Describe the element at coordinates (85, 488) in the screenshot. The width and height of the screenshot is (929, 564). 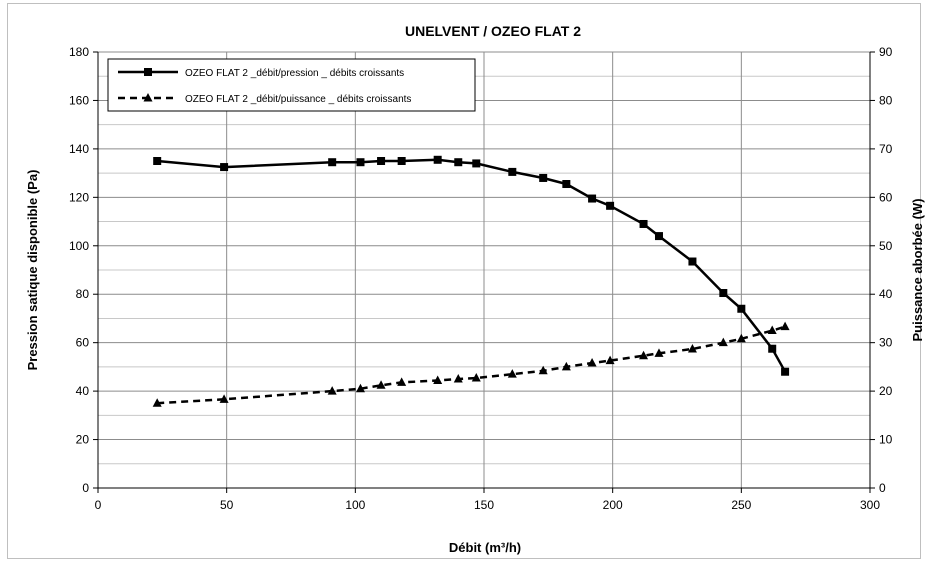
I see `y-tick-label: 0` at that location.